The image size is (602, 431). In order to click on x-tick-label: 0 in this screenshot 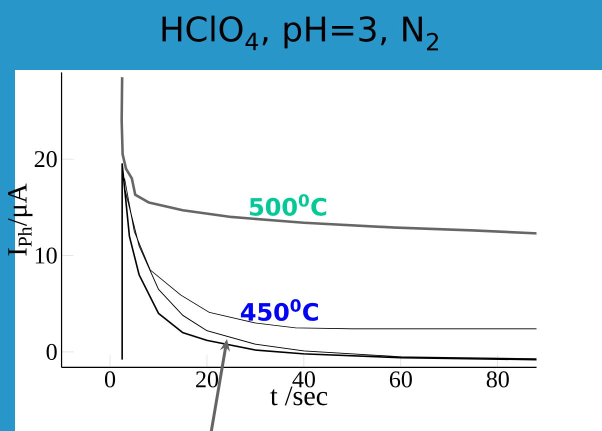, I will do `click(110, 379)`.